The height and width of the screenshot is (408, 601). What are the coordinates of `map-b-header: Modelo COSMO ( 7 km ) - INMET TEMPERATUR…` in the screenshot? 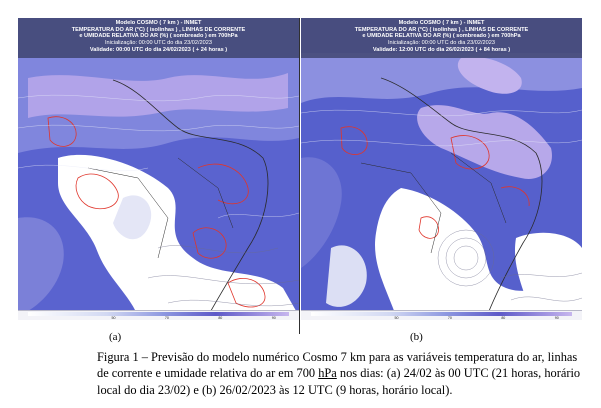 It's located at (441, 38).